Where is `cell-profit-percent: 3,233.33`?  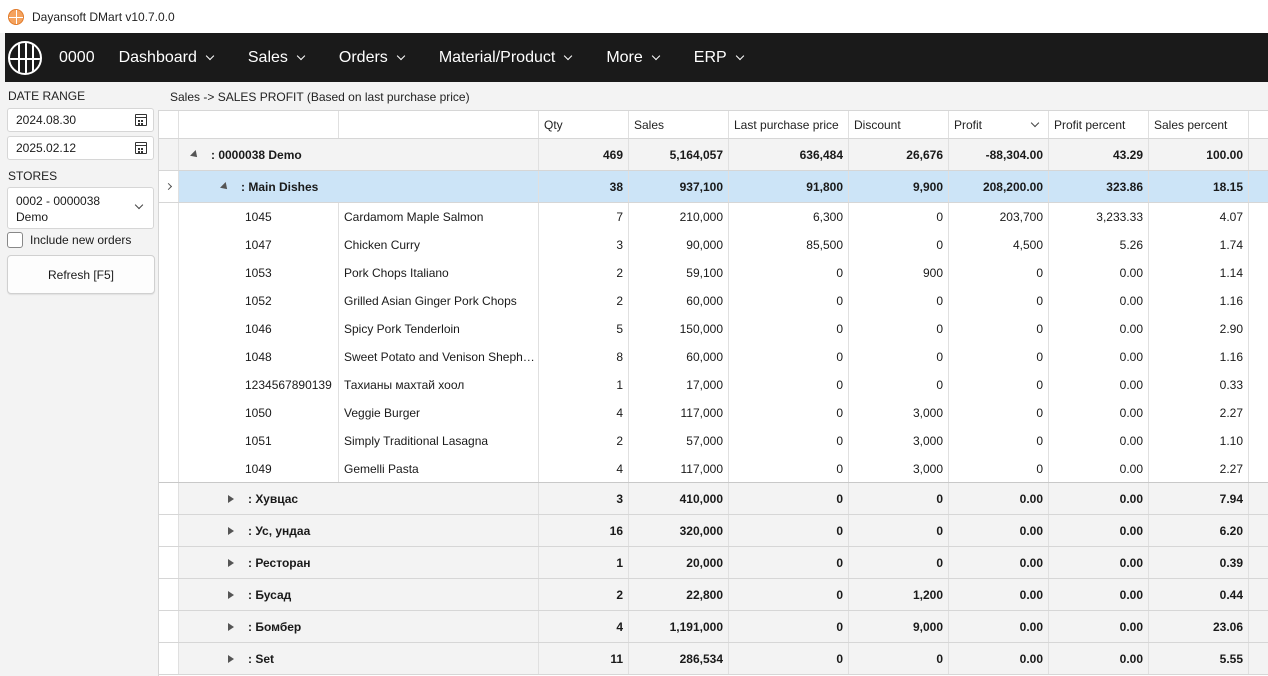
cell-profit-percent: 3,233.33 is located at coordinates (1099, 217).